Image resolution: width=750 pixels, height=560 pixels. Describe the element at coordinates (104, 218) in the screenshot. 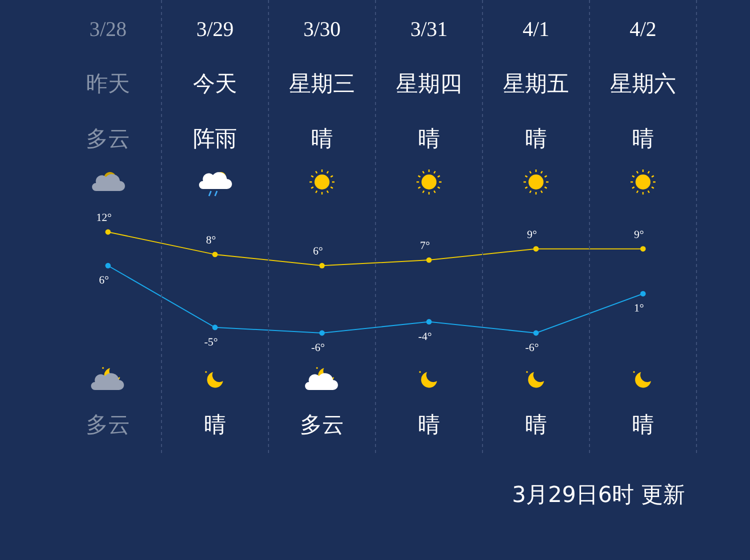

I see `data-label: 12°` at that location.